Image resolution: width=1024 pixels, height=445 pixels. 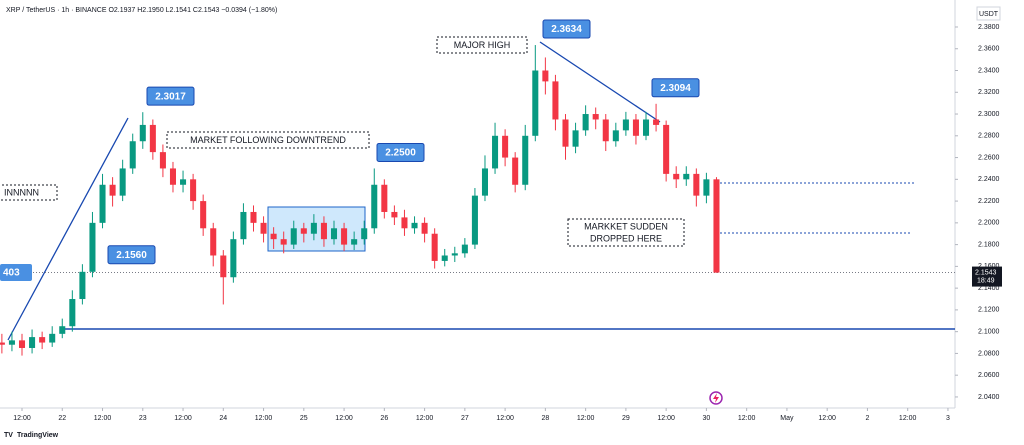 What do you see at coordinates (989, 179) in the screenshot?
I see `y-tick-label: 2.2400` at bounding box center [989, 179].